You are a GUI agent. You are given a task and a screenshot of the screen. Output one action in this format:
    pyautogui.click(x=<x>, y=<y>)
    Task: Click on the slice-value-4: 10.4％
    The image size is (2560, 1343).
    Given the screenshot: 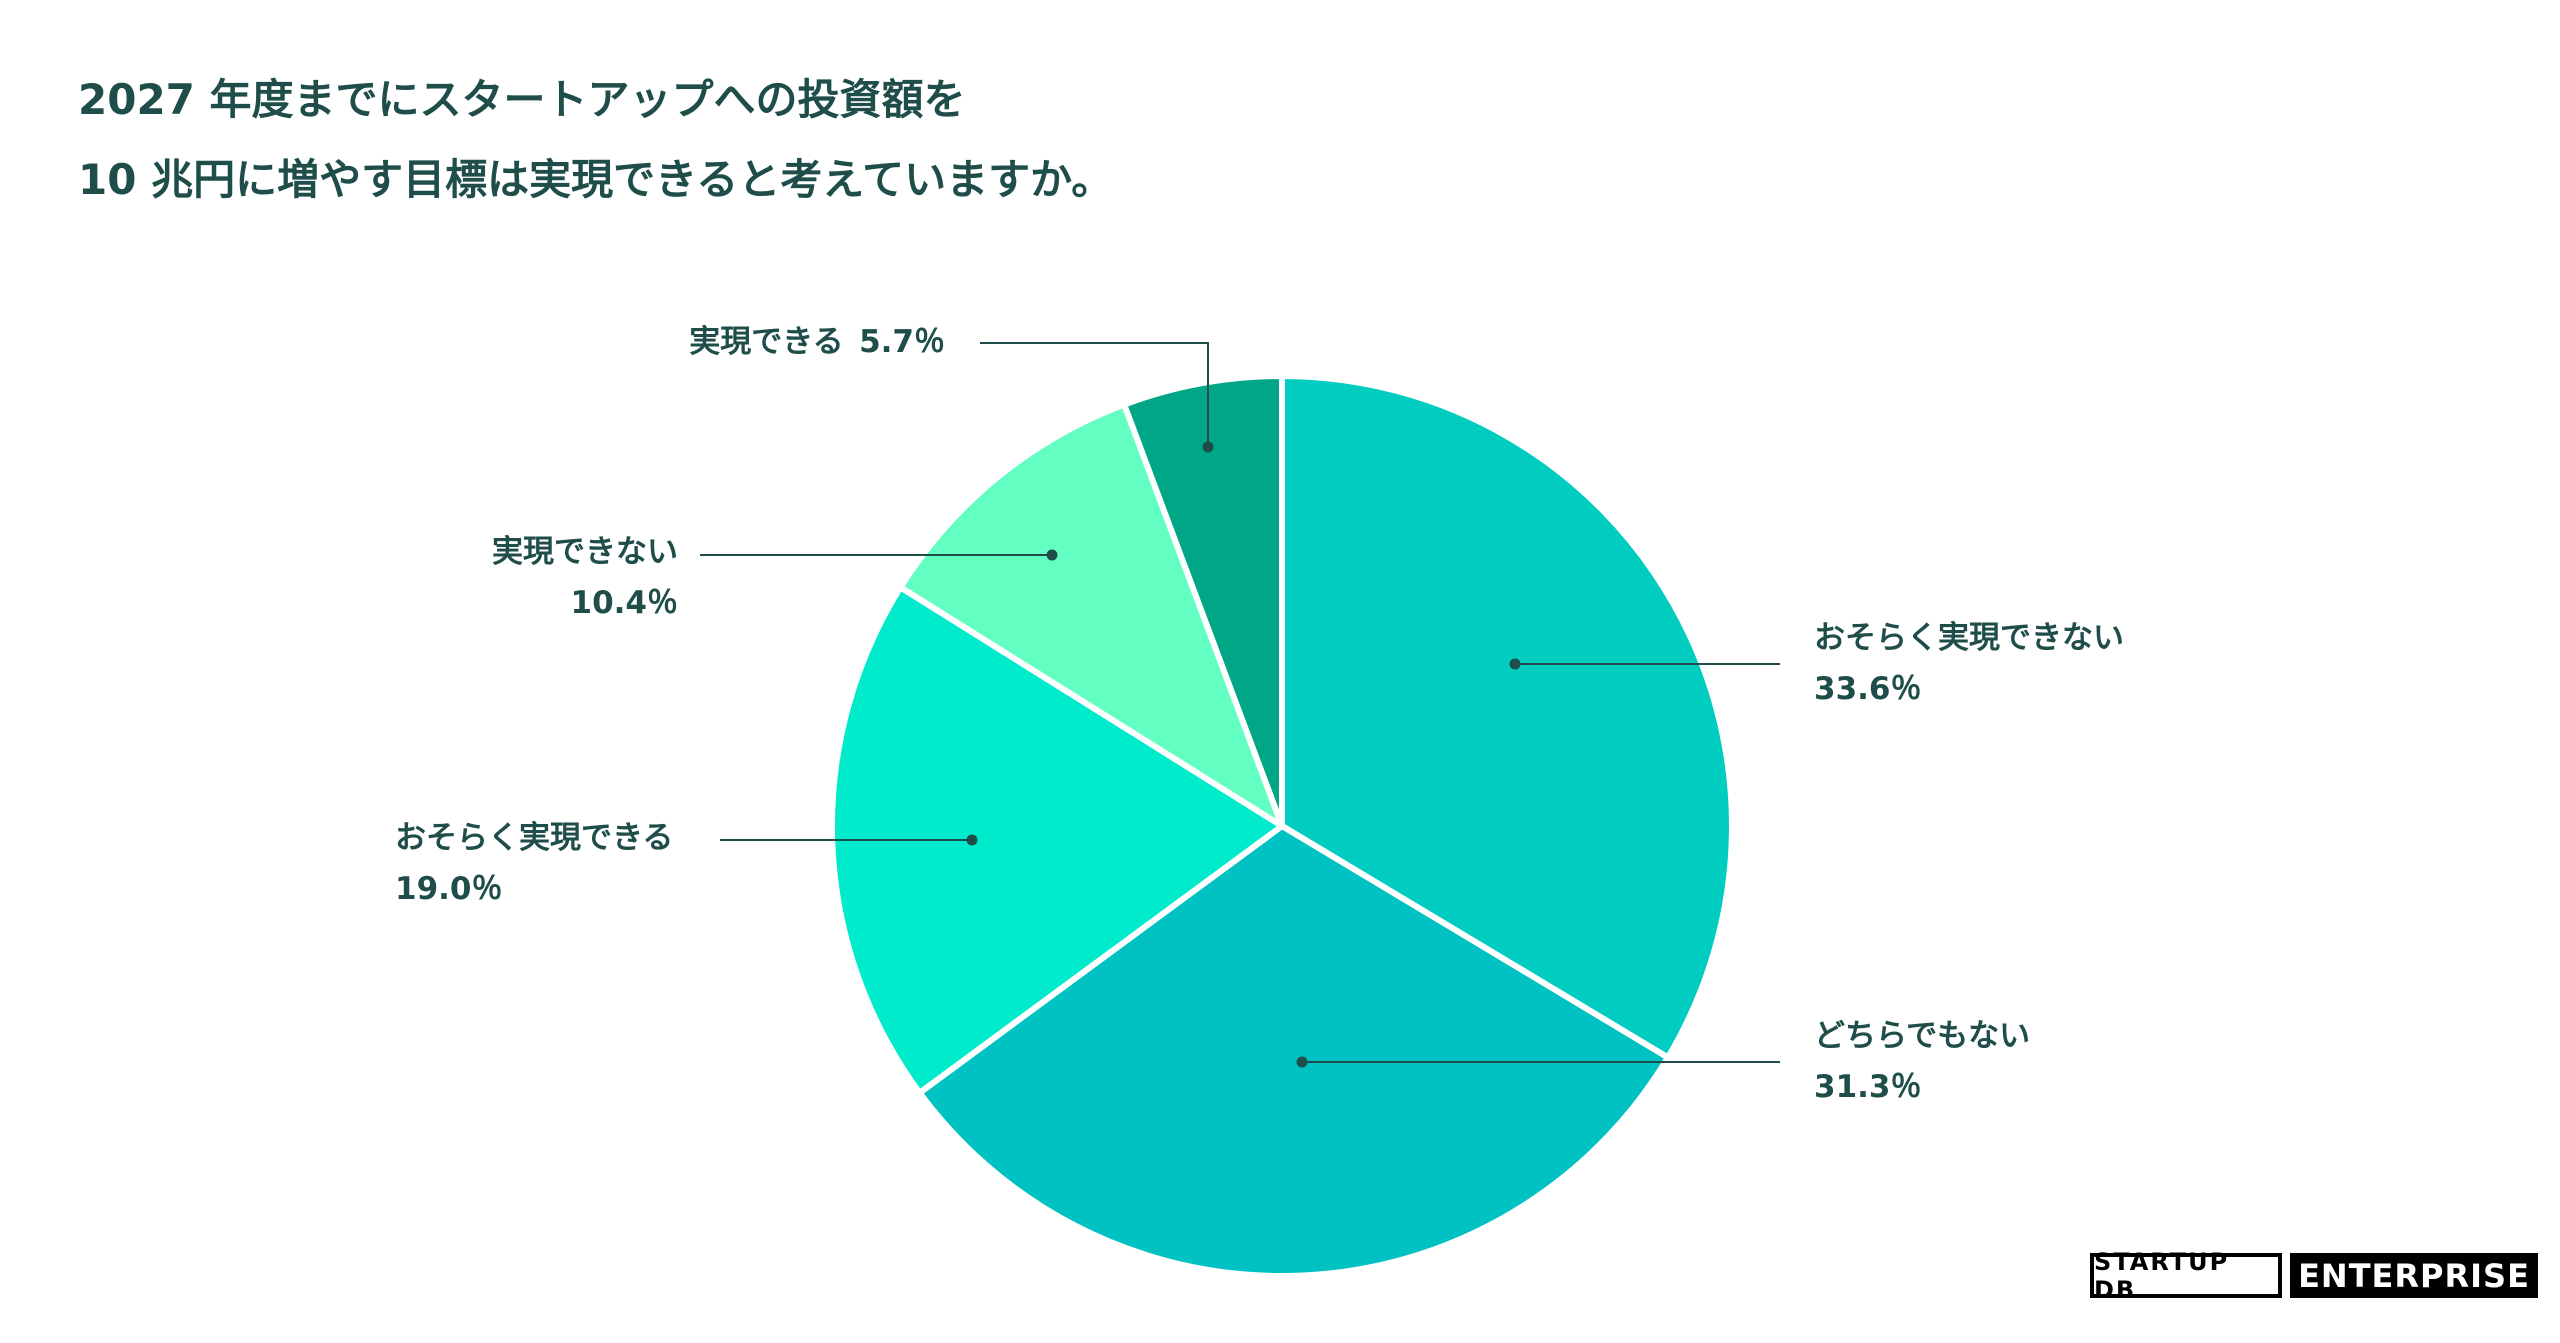 What is the action you would take?
    pyautogui.click(x=625, y=603)
    